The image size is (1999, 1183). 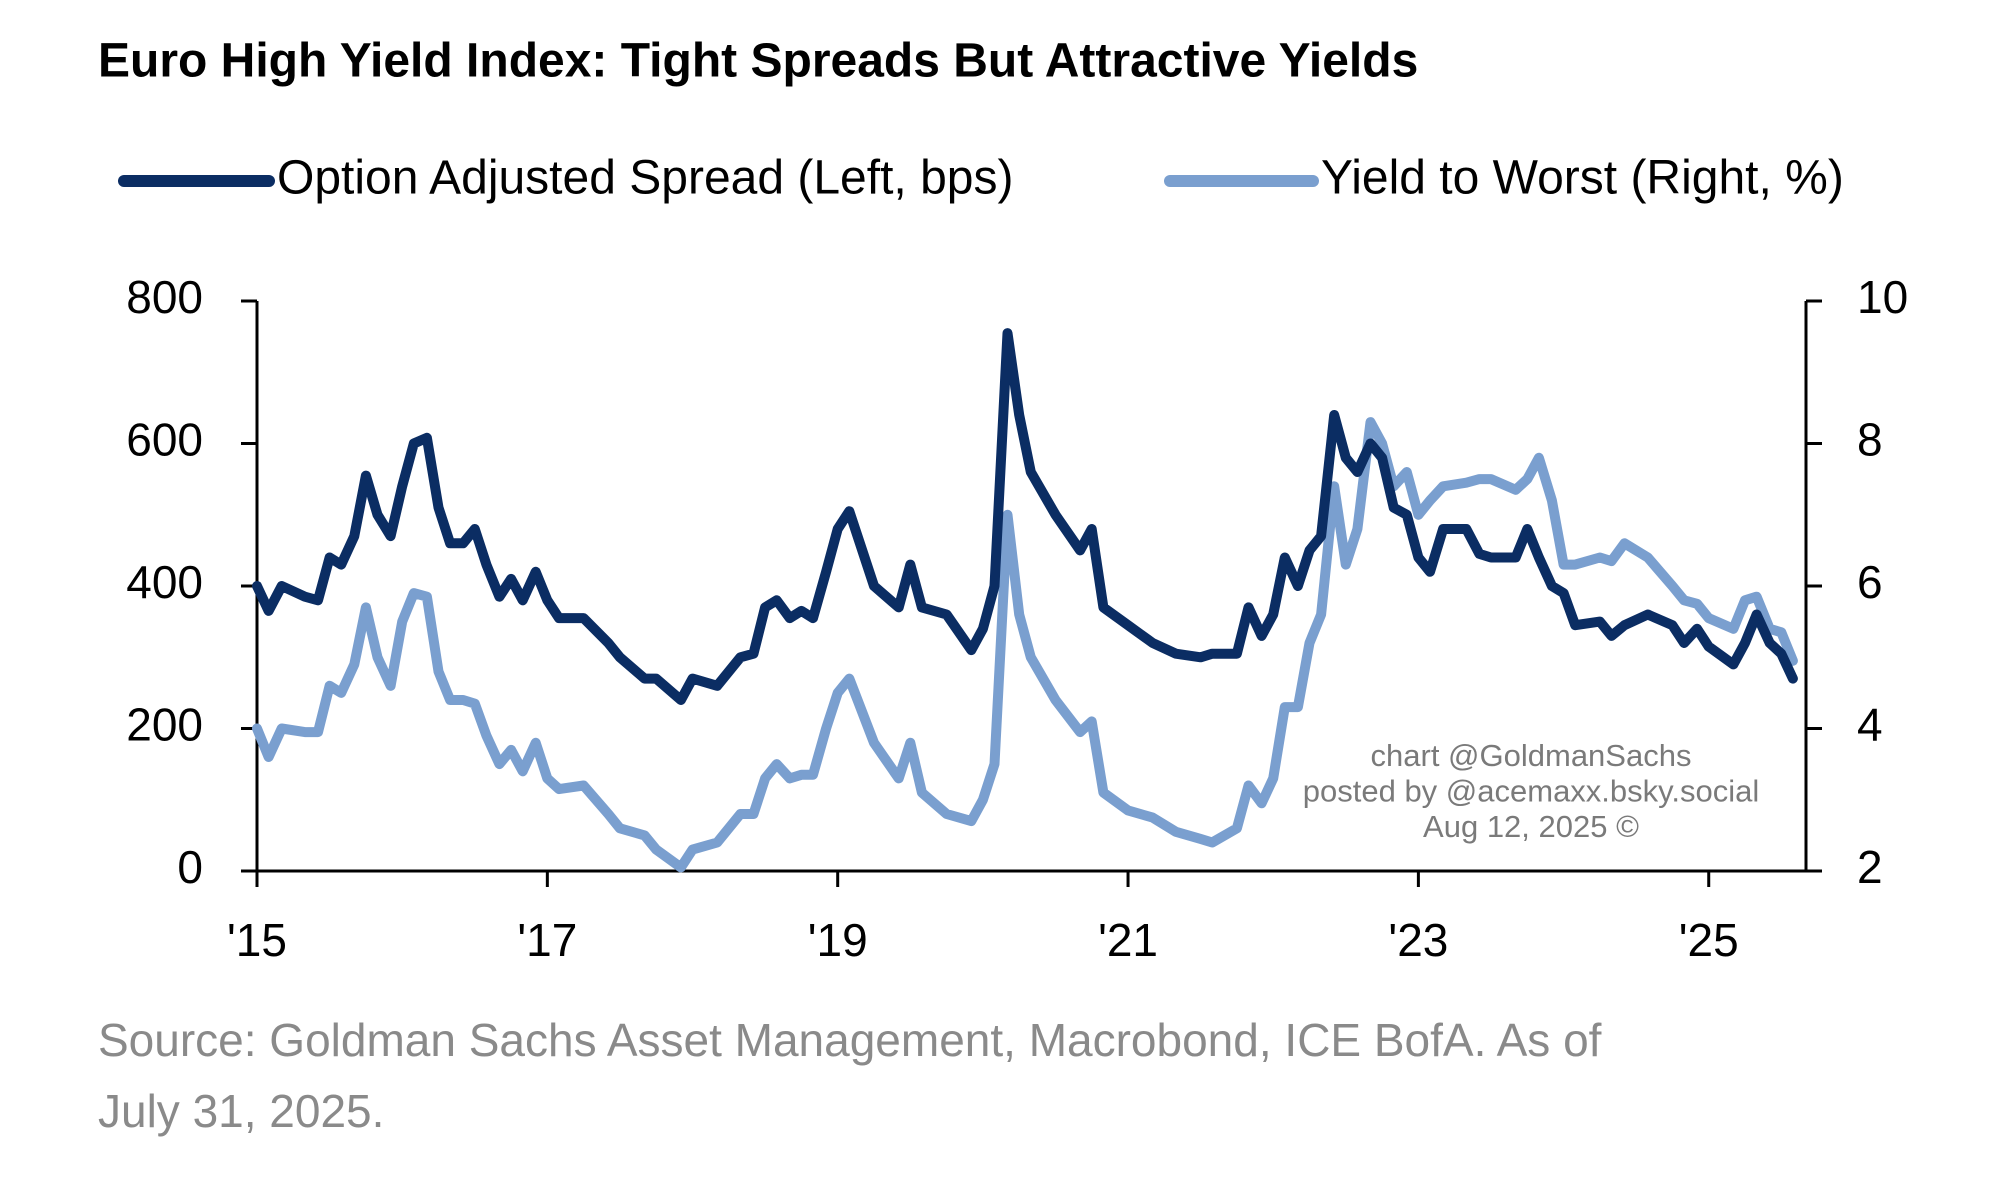 What do you see at coordinates (547, 940) in the screenshot?
I see `x-tick-label: '17` at bounding box center [547, 940].